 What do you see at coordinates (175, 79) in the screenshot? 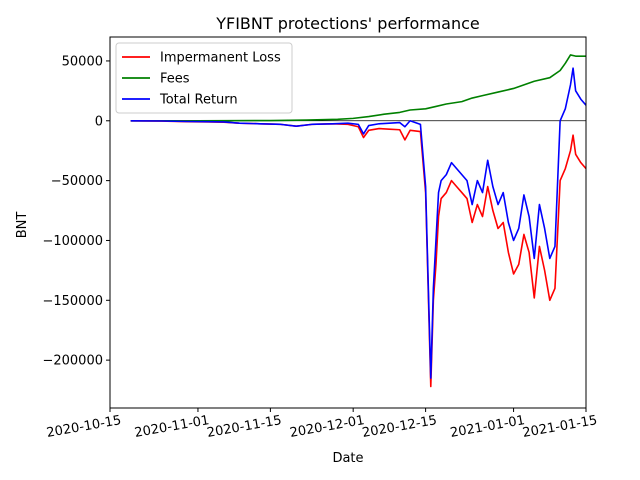
I see `legend-label: Fees` at bounding box center [175, 79].